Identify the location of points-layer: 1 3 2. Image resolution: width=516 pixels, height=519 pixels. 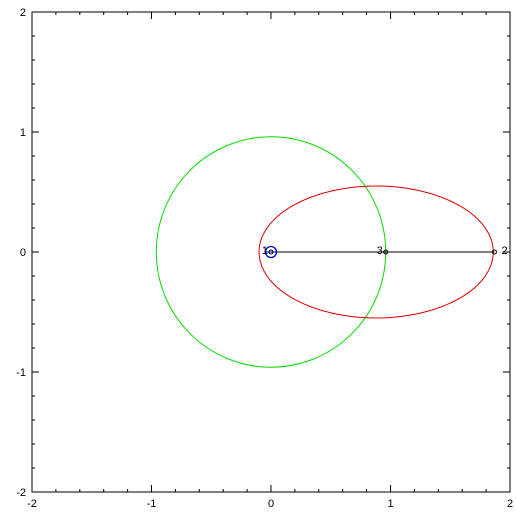
(385, 252).